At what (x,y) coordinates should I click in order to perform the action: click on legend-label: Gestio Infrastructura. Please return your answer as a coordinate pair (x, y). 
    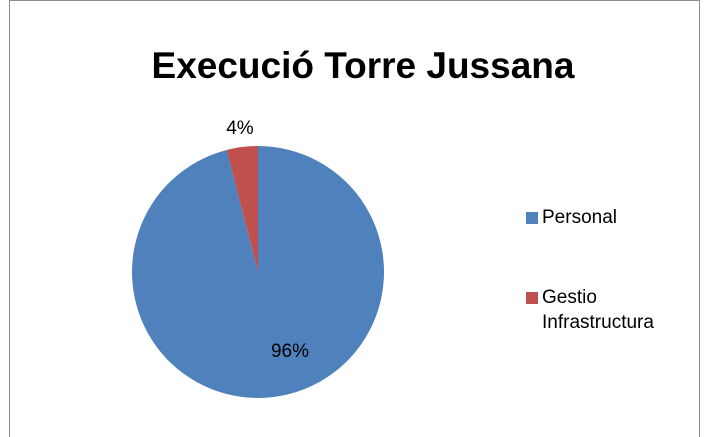
    Looking at the image, I should click on (598, 310).